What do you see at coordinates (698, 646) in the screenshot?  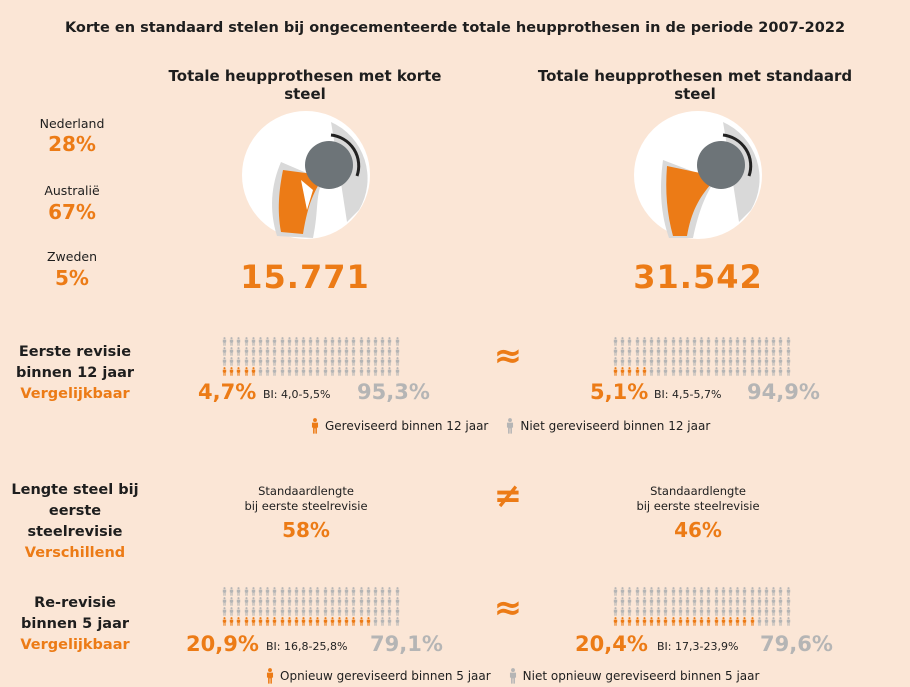 I see `ci-re-standard: BI: 17,3-23,9%` at bounding box center [698, 646].